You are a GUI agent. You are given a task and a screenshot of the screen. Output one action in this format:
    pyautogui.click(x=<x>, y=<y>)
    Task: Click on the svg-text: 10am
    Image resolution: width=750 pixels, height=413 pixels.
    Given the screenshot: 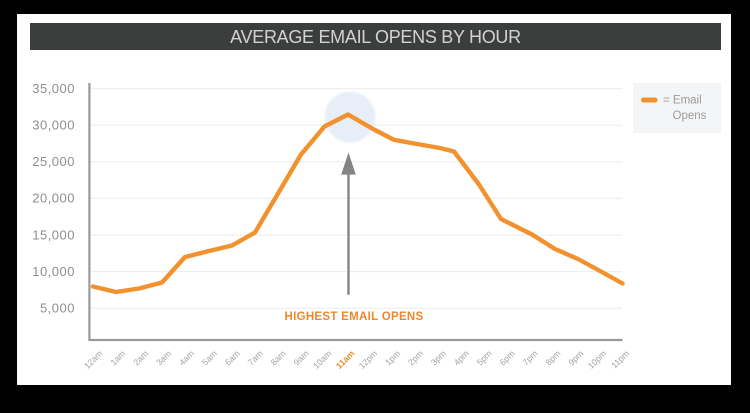 What is the action you would take?
    pyautogui.click(x=322, y=359)
    